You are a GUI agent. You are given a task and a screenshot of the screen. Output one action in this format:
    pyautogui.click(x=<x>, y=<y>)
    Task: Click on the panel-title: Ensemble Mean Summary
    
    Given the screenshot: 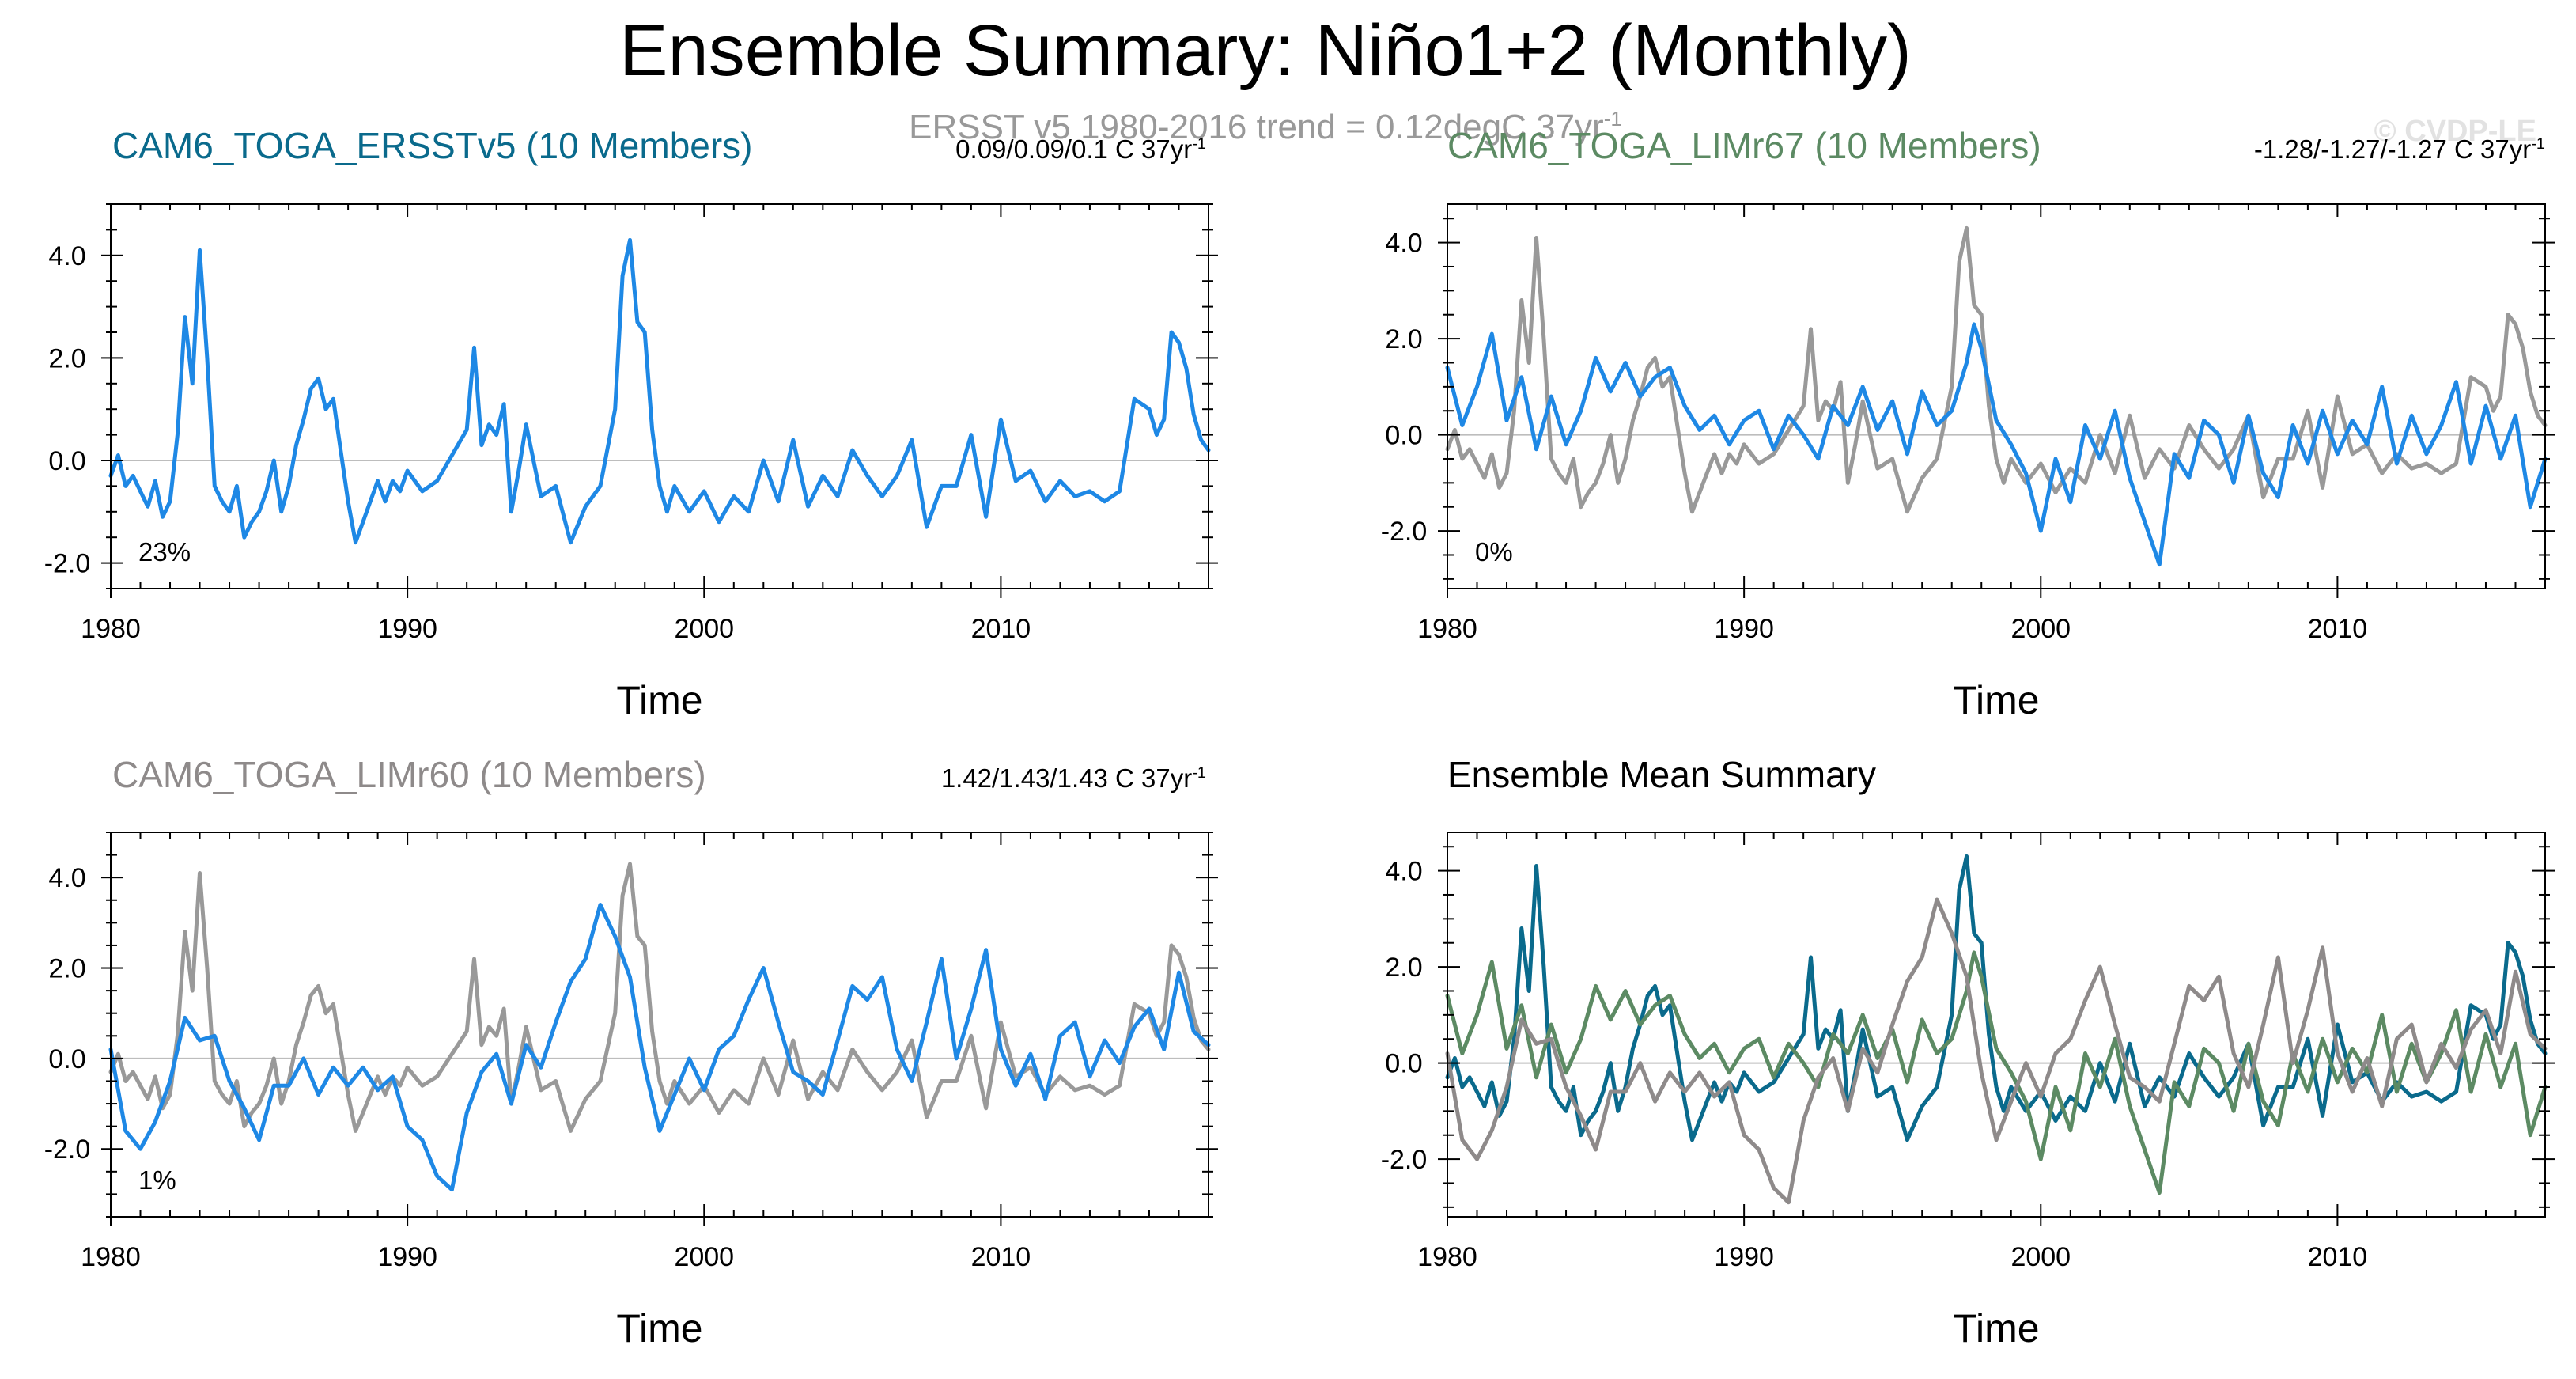 What is the action you would take?
    pyautogui.click(x=1662, y=774)
    